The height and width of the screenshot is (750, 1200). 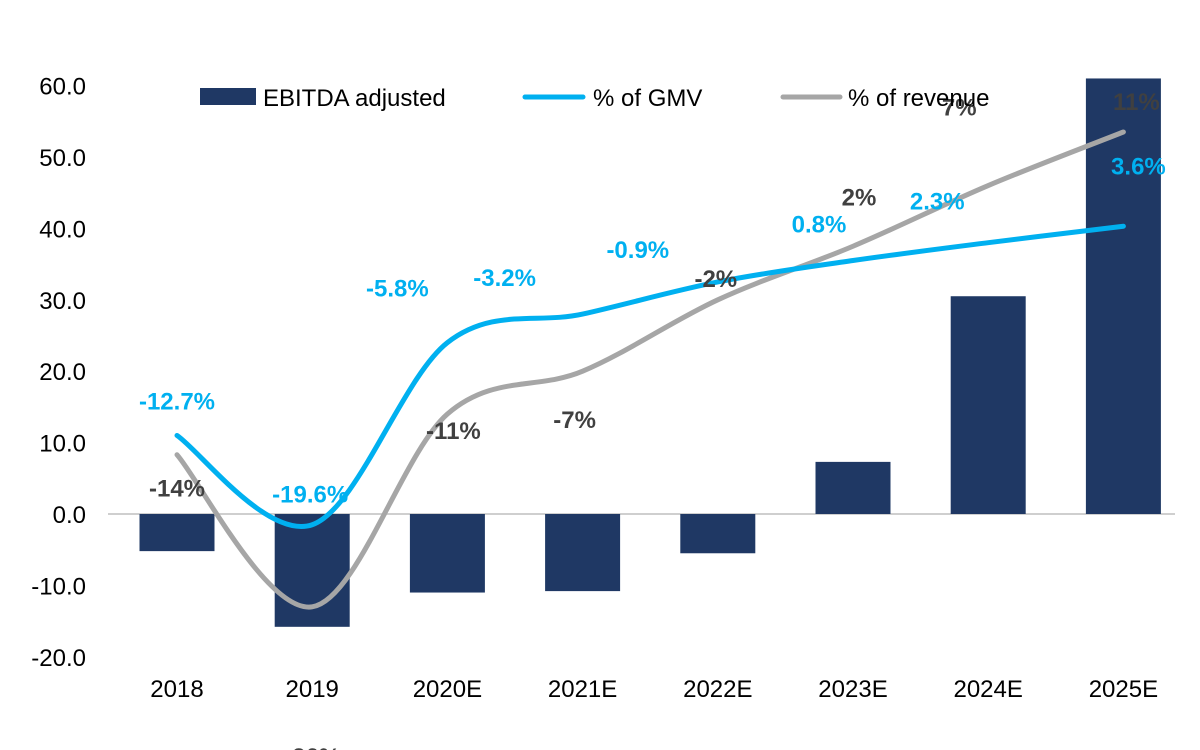 What do you see at coordinates (177, 489) in the screenshot?
I see `label-revenue-2018: -14%` at bounding box center [177, 489].